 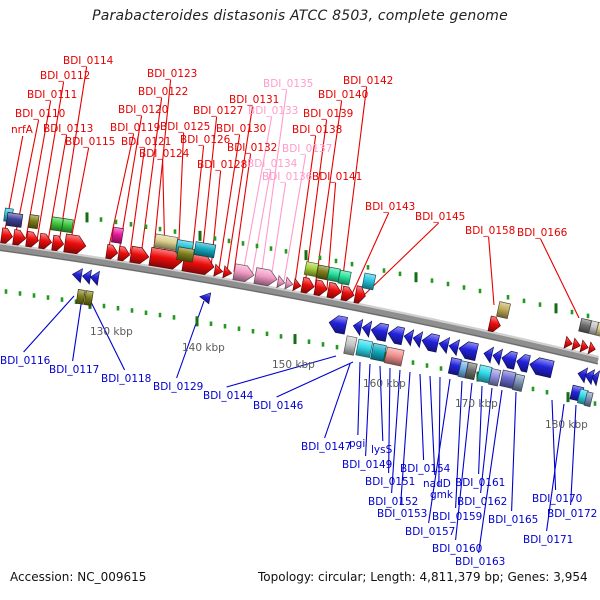 I want to click on gene-label-BDI_0130: BDI_0130, so click(x=241, y=129).